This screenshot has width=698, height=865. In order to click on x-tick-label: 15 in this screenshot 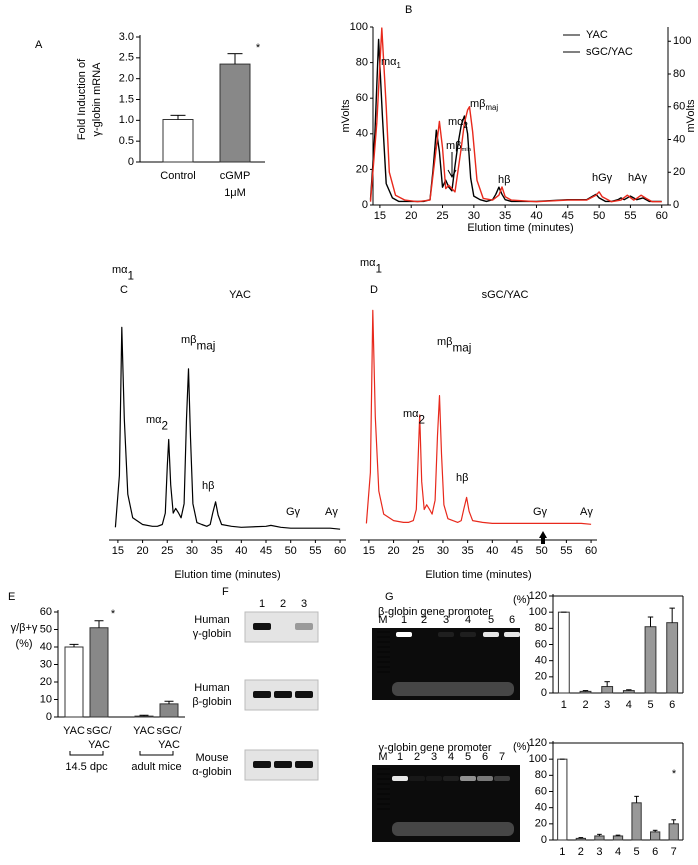, I will do `click(380, 216)`.